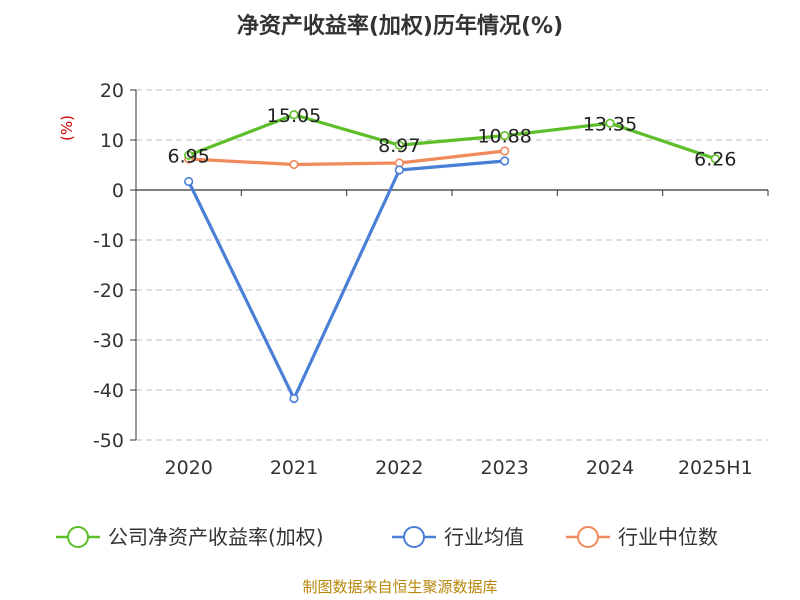 This screenshot has width=800, height=600. What do you see at coordinates (188, 468) in the screenshot?
I see `x-tick-label: 2020` at bounding box center [188, 468].